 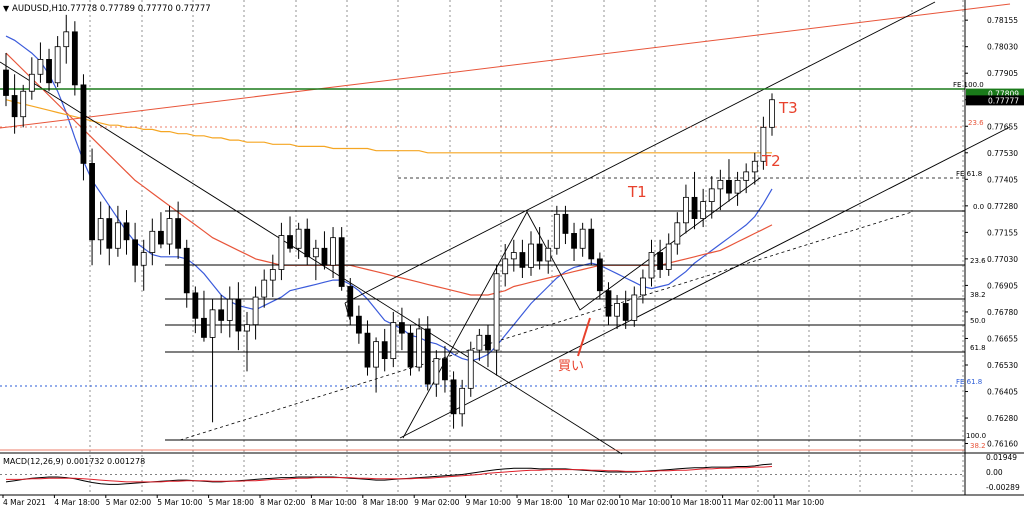 What do you see at coordinates (37, 9) in the screenshot?
I see `symbol-label: AUDUSD,H1` at bounding box center [37, 9].